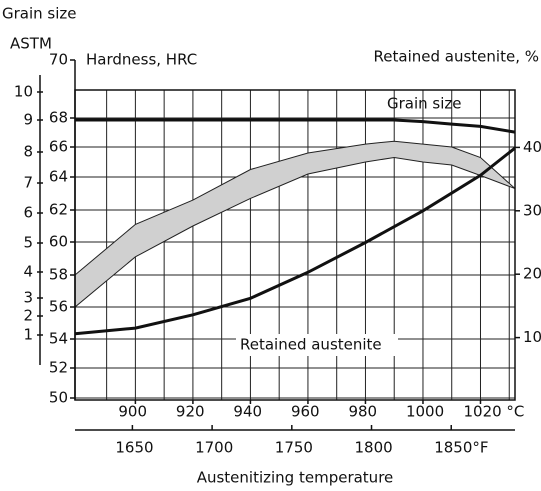 This screenshot has height=491, width=541. Describe the element at coordinates (58, 118) in the screenshot. I see `y-tick-label: 68` at that location.